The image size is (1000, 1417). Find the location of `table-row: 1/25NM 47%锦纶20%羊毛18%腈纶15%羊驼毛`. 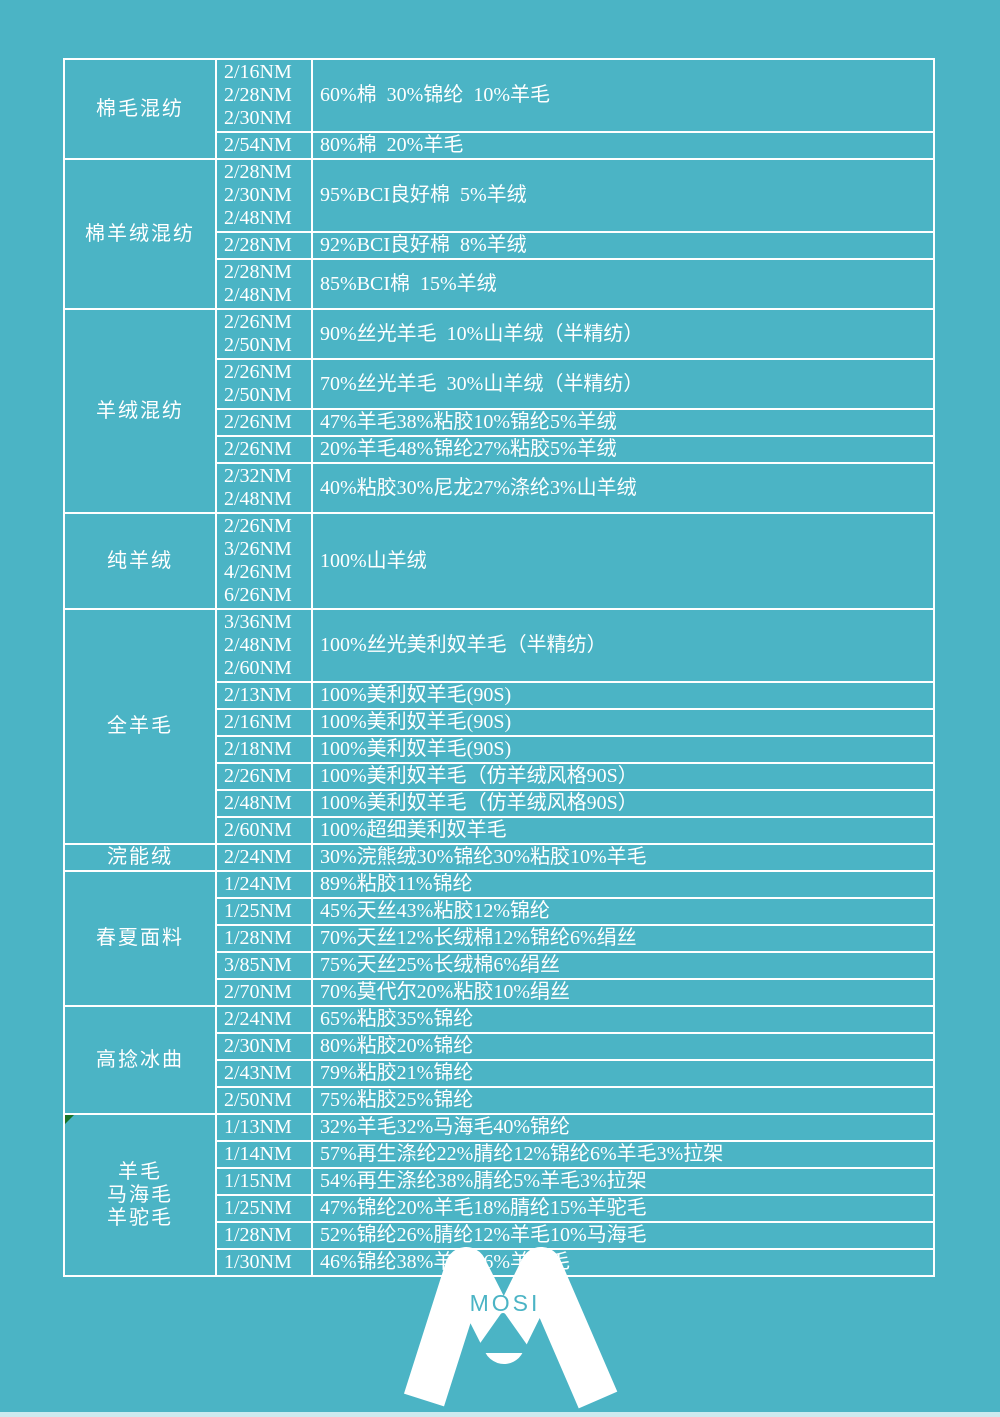

table-row: 1/25NM 47%锦纶20%羊毛18%腈纶15%羊驼毛 is located at coordinates (499, 1208).